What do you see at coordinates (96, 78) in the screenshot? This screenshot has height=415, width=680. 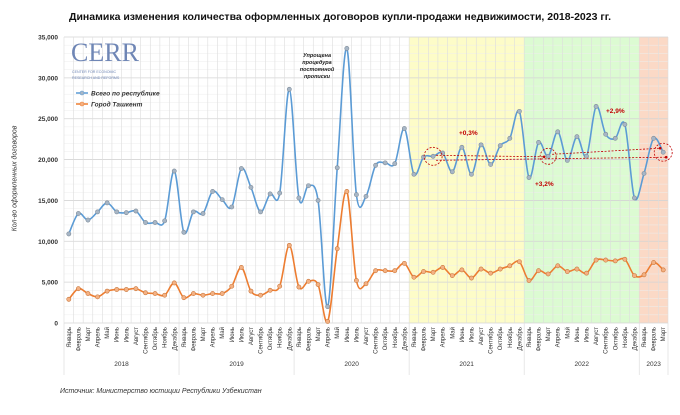 I see `cerr-logo-subtitle: RESEARCH AND REFORMS` at bounding box center [96, 78].